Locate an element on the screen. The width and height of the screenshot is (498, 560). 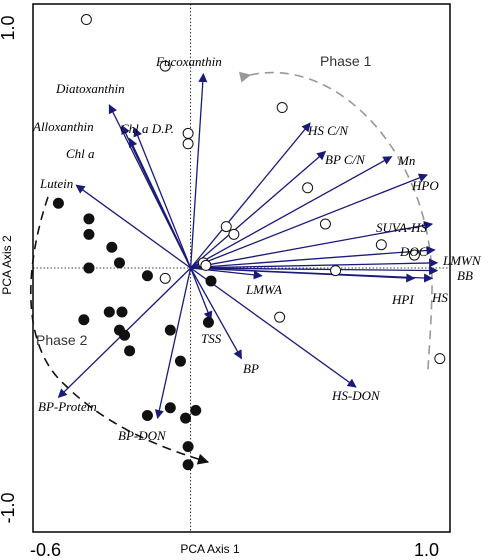
vector-hpo is located at coordinates (309, 221).